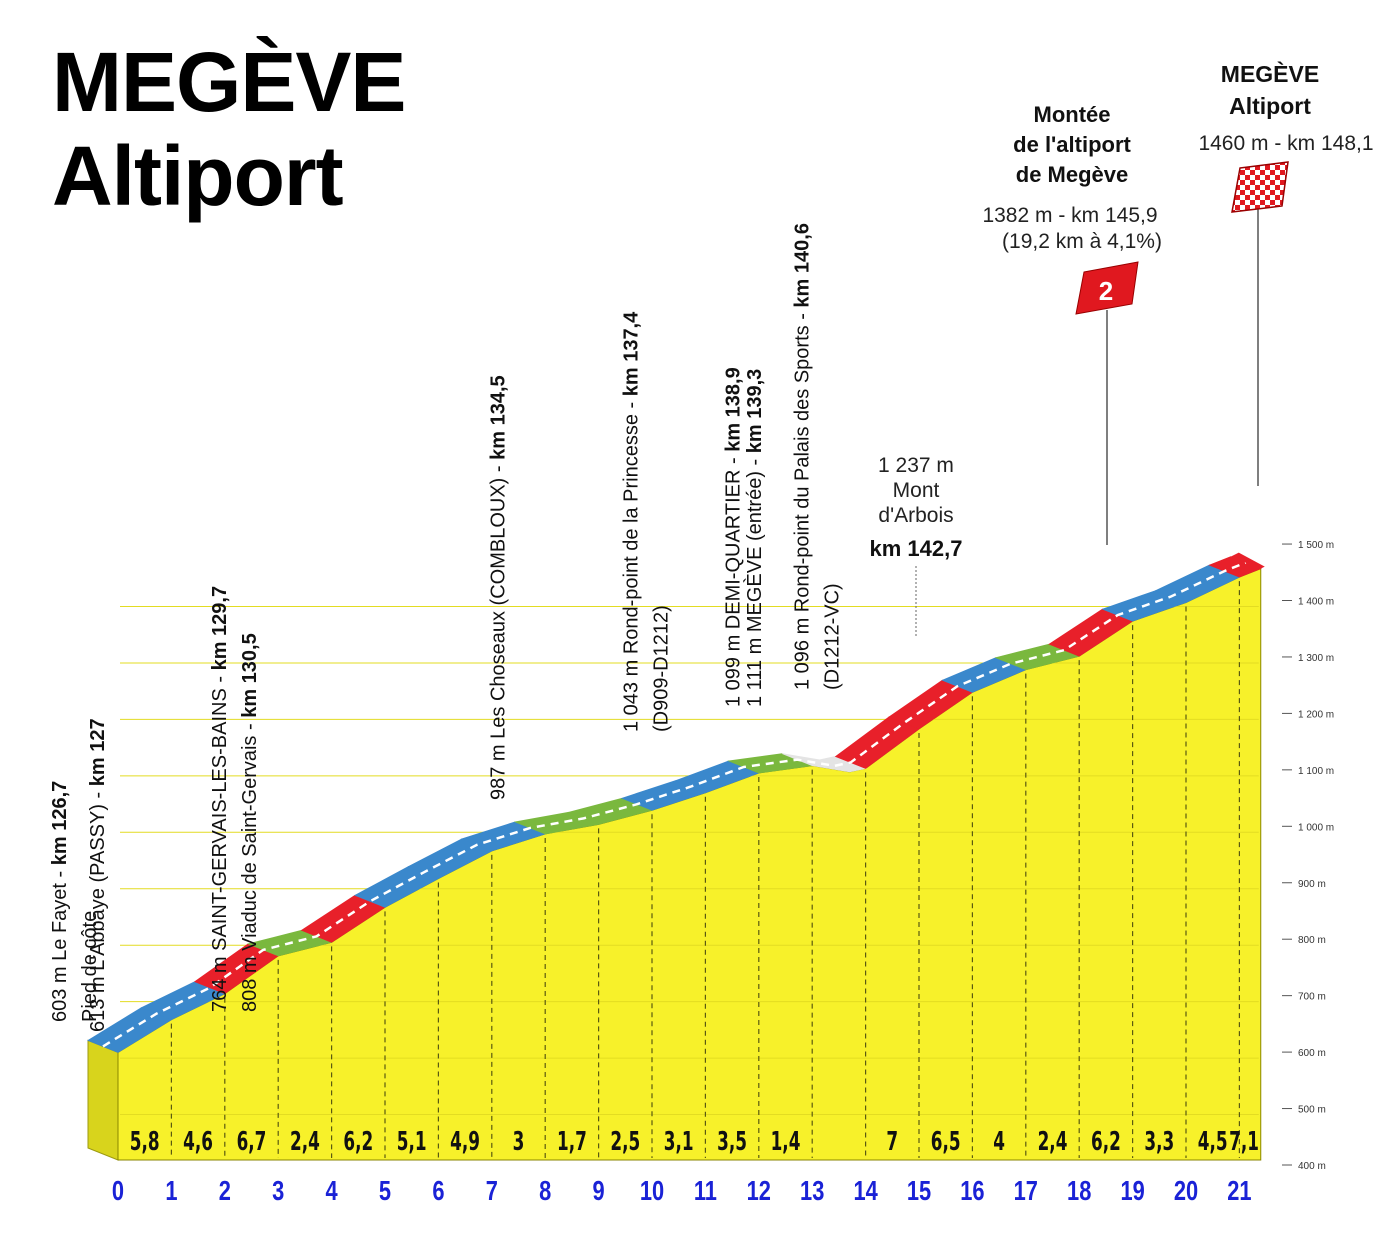 The image size is (1400, 1233). I want to click on gradient-value: 3,1, so click(679, 1142).